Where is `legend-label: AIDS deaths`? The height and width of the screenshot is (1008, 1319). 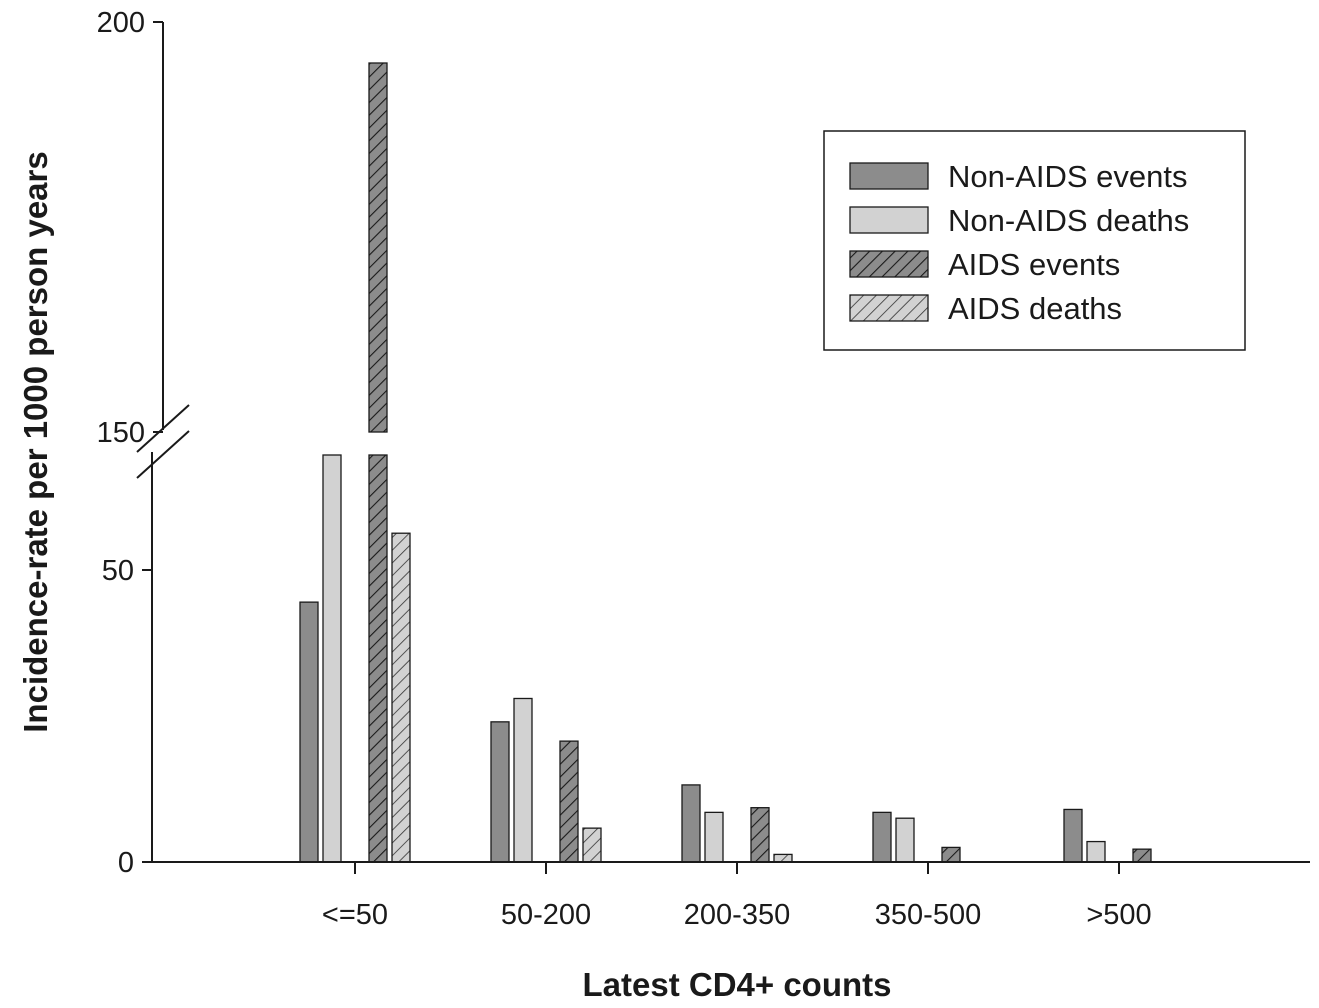 legend-label: AIDS deaths is located at coordinates (1035, 308).